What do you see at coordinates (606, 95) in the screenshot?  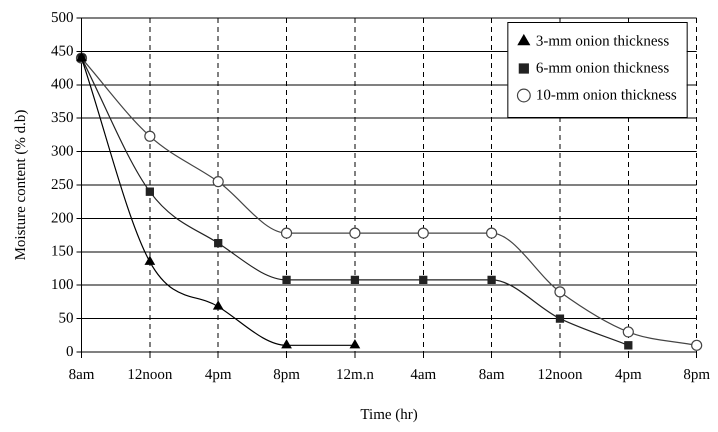 I see `legend-label: 10-mm onion thickness` at bounding box center [606, 95].